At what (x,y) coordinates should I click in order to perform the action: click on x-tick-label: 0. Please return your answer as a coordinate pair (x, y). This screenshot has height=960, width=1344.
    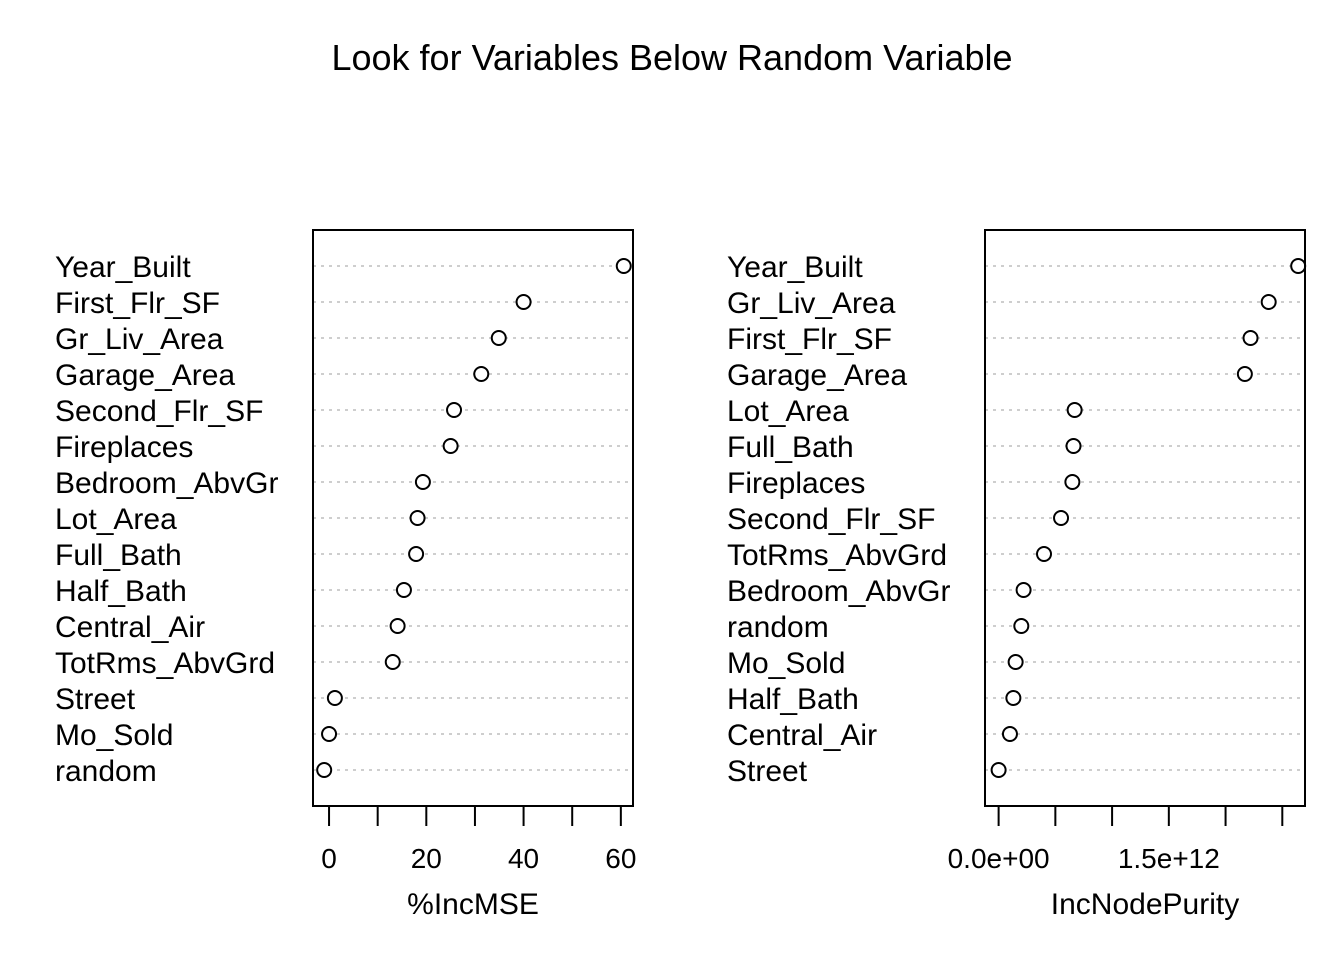
    Looking at the image, I should click on (329, 858).